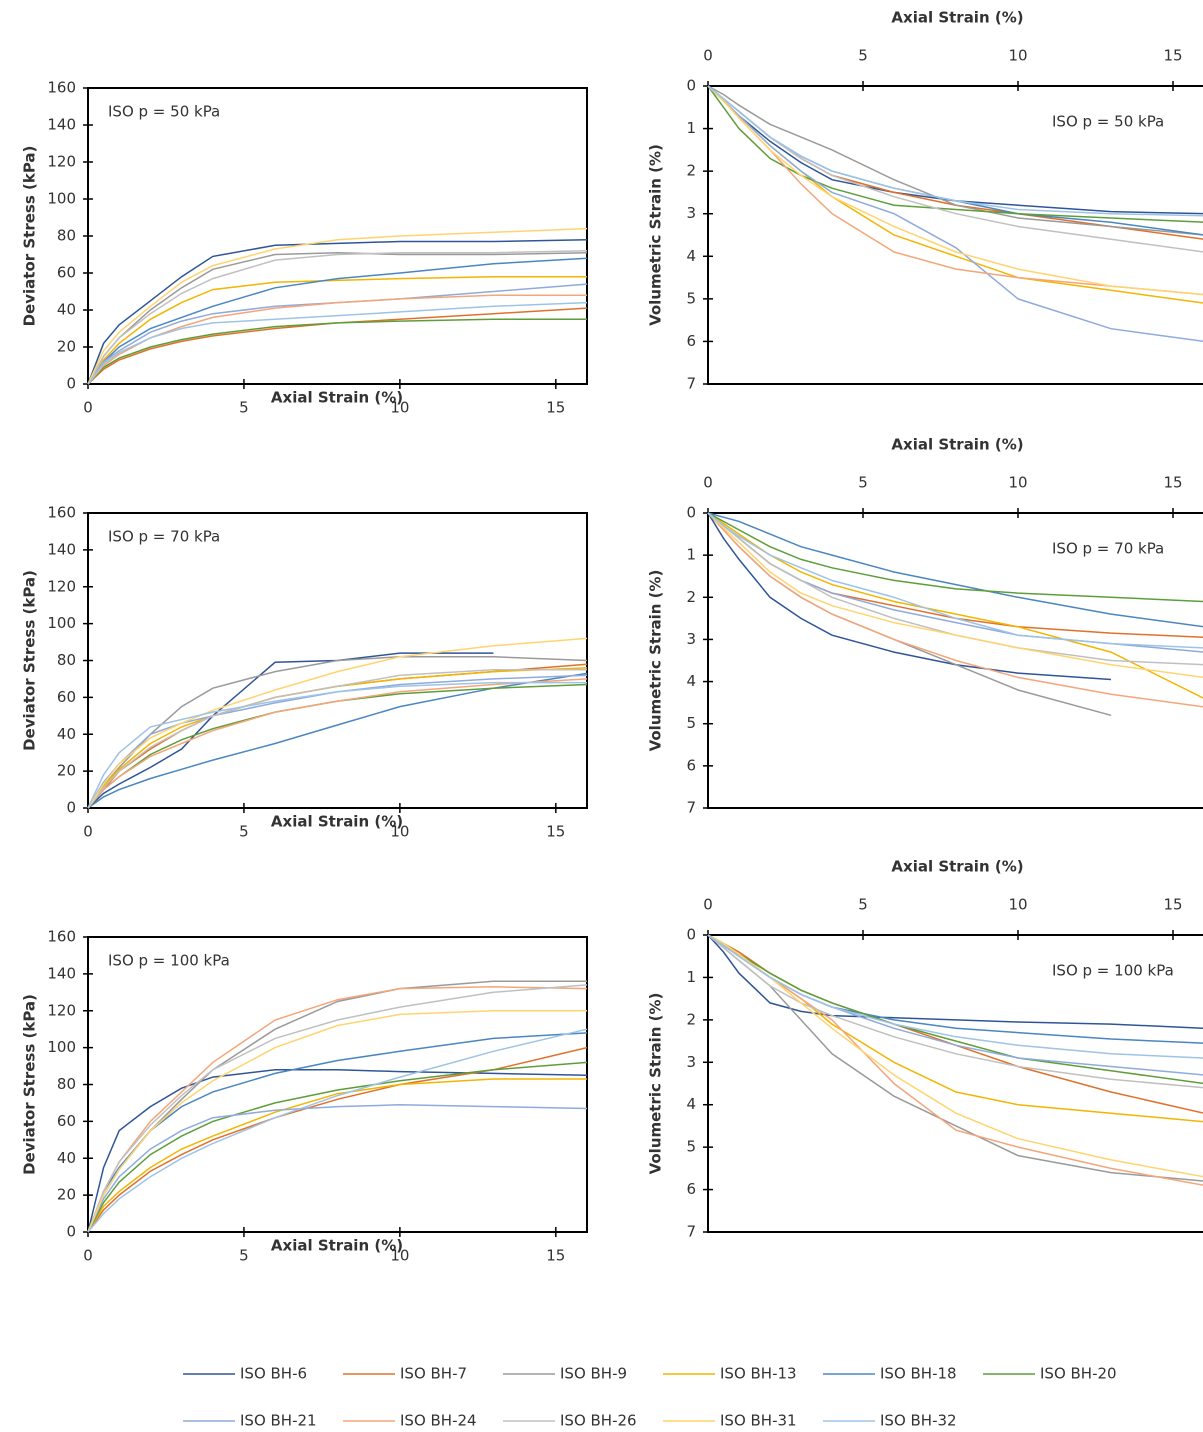 This screenshot has width=1203, height=1432. What do you see at coordinates (758, 1374) in the screenshot?
I see `legend-label: ISO BH-13` at bounding box center [758, 1374].